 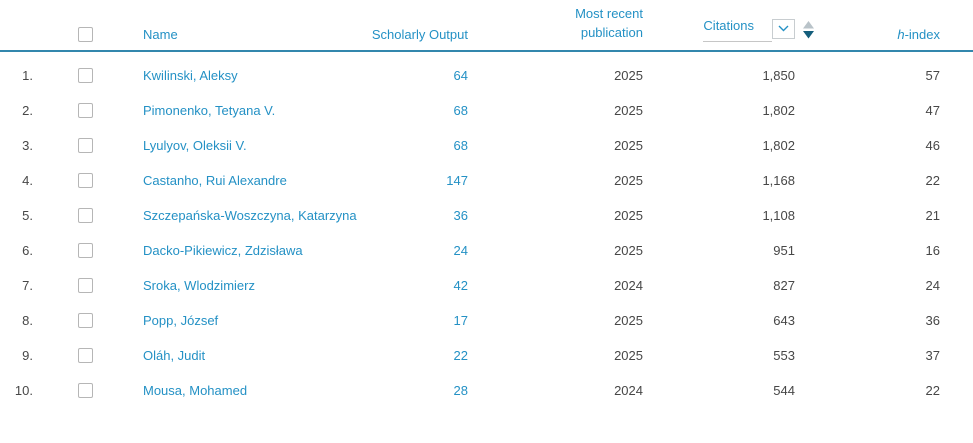 I want to click on author-name-link: Mousa, Mohamed, so click(x=195, y=390).